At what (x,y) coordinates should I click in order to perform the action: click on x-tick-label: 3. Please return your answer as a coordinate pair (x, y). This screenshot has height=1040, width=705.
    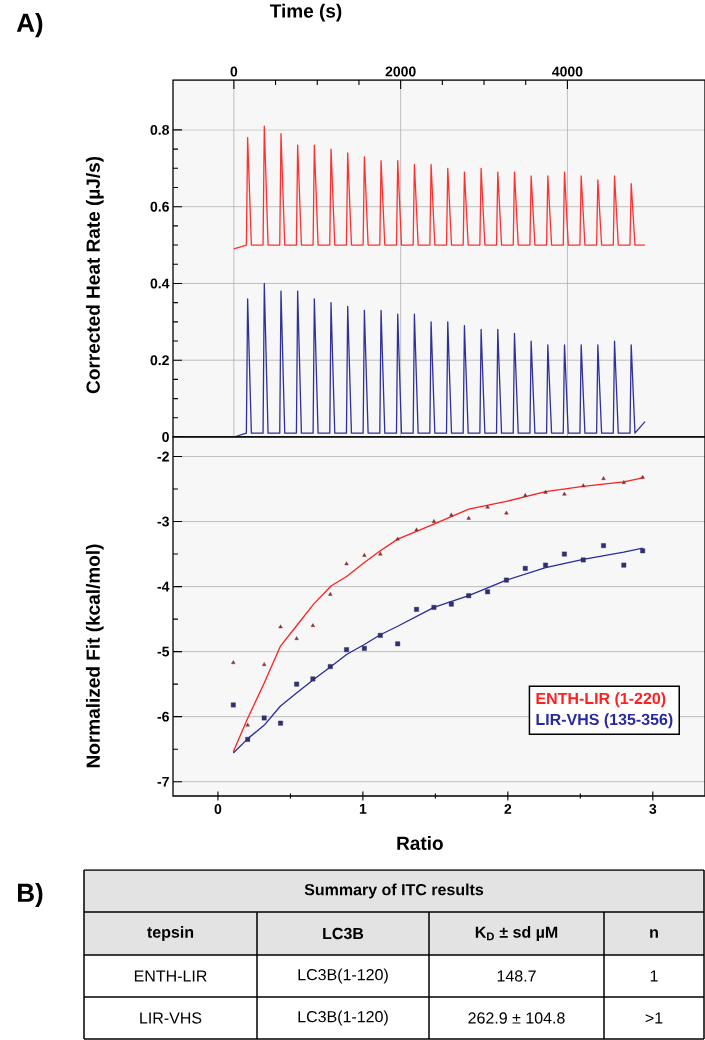
    Looking at the image, I should click on (653, 809).